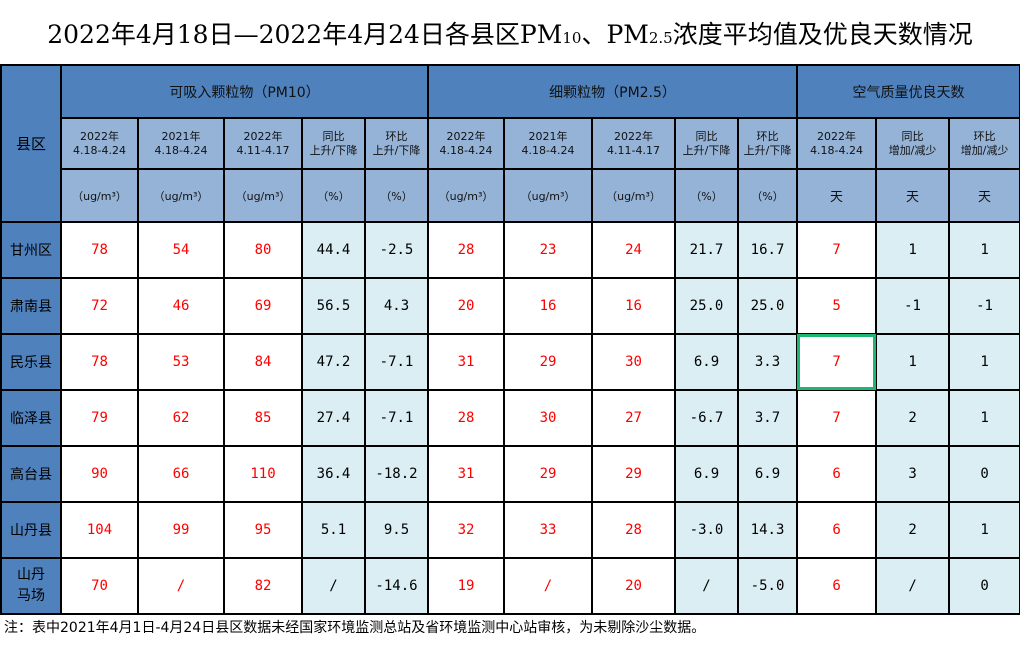 The width and height of the screenshot is (1020, 647). What do you see at coordinates (984, 143) in the screenshot?
I see `period-header: 环比 增加/减少` at bounding box center [984, 143].